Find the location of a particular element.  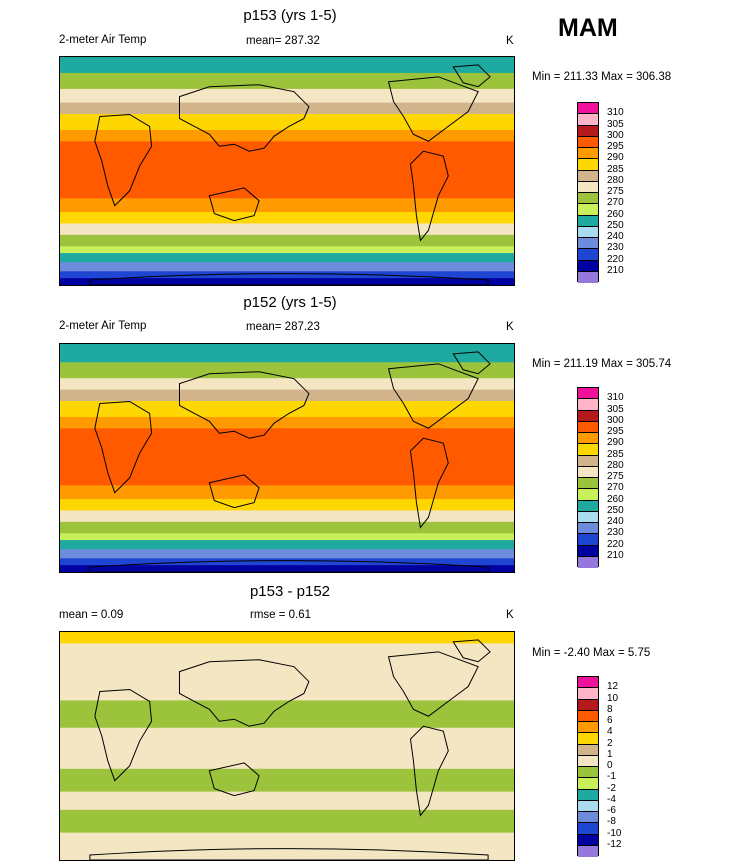

legend-tick-label: -6 is located at coordinates (611, 810).